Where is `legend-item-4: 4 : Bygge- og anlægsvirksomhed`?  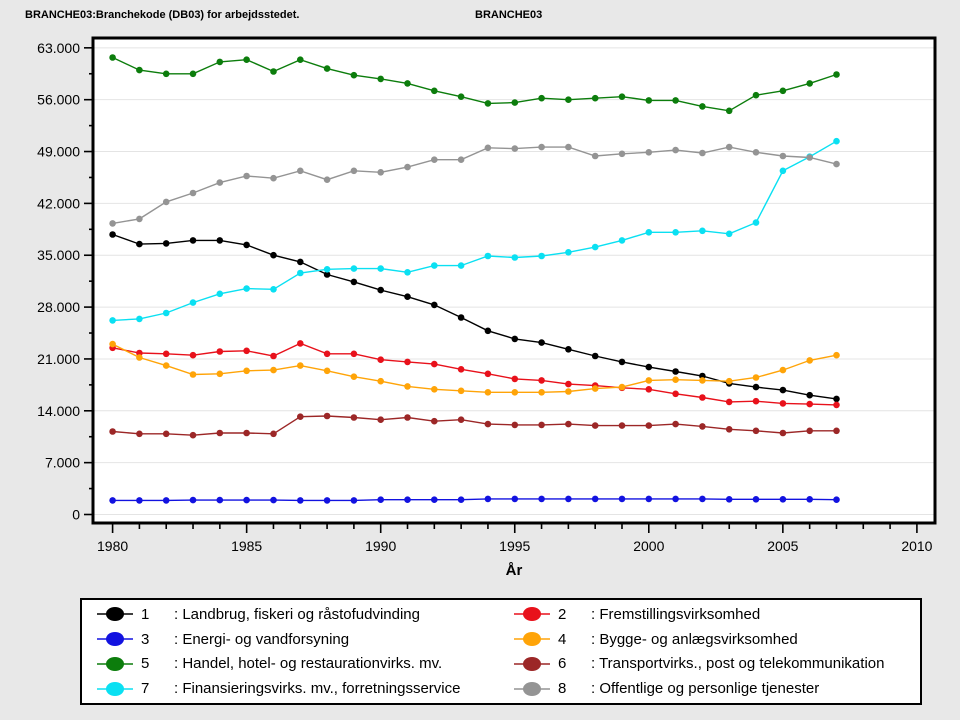
legend-item-4: 4 : Bygge- og anlægsvirksomhed is located at coordinates (709, 639).